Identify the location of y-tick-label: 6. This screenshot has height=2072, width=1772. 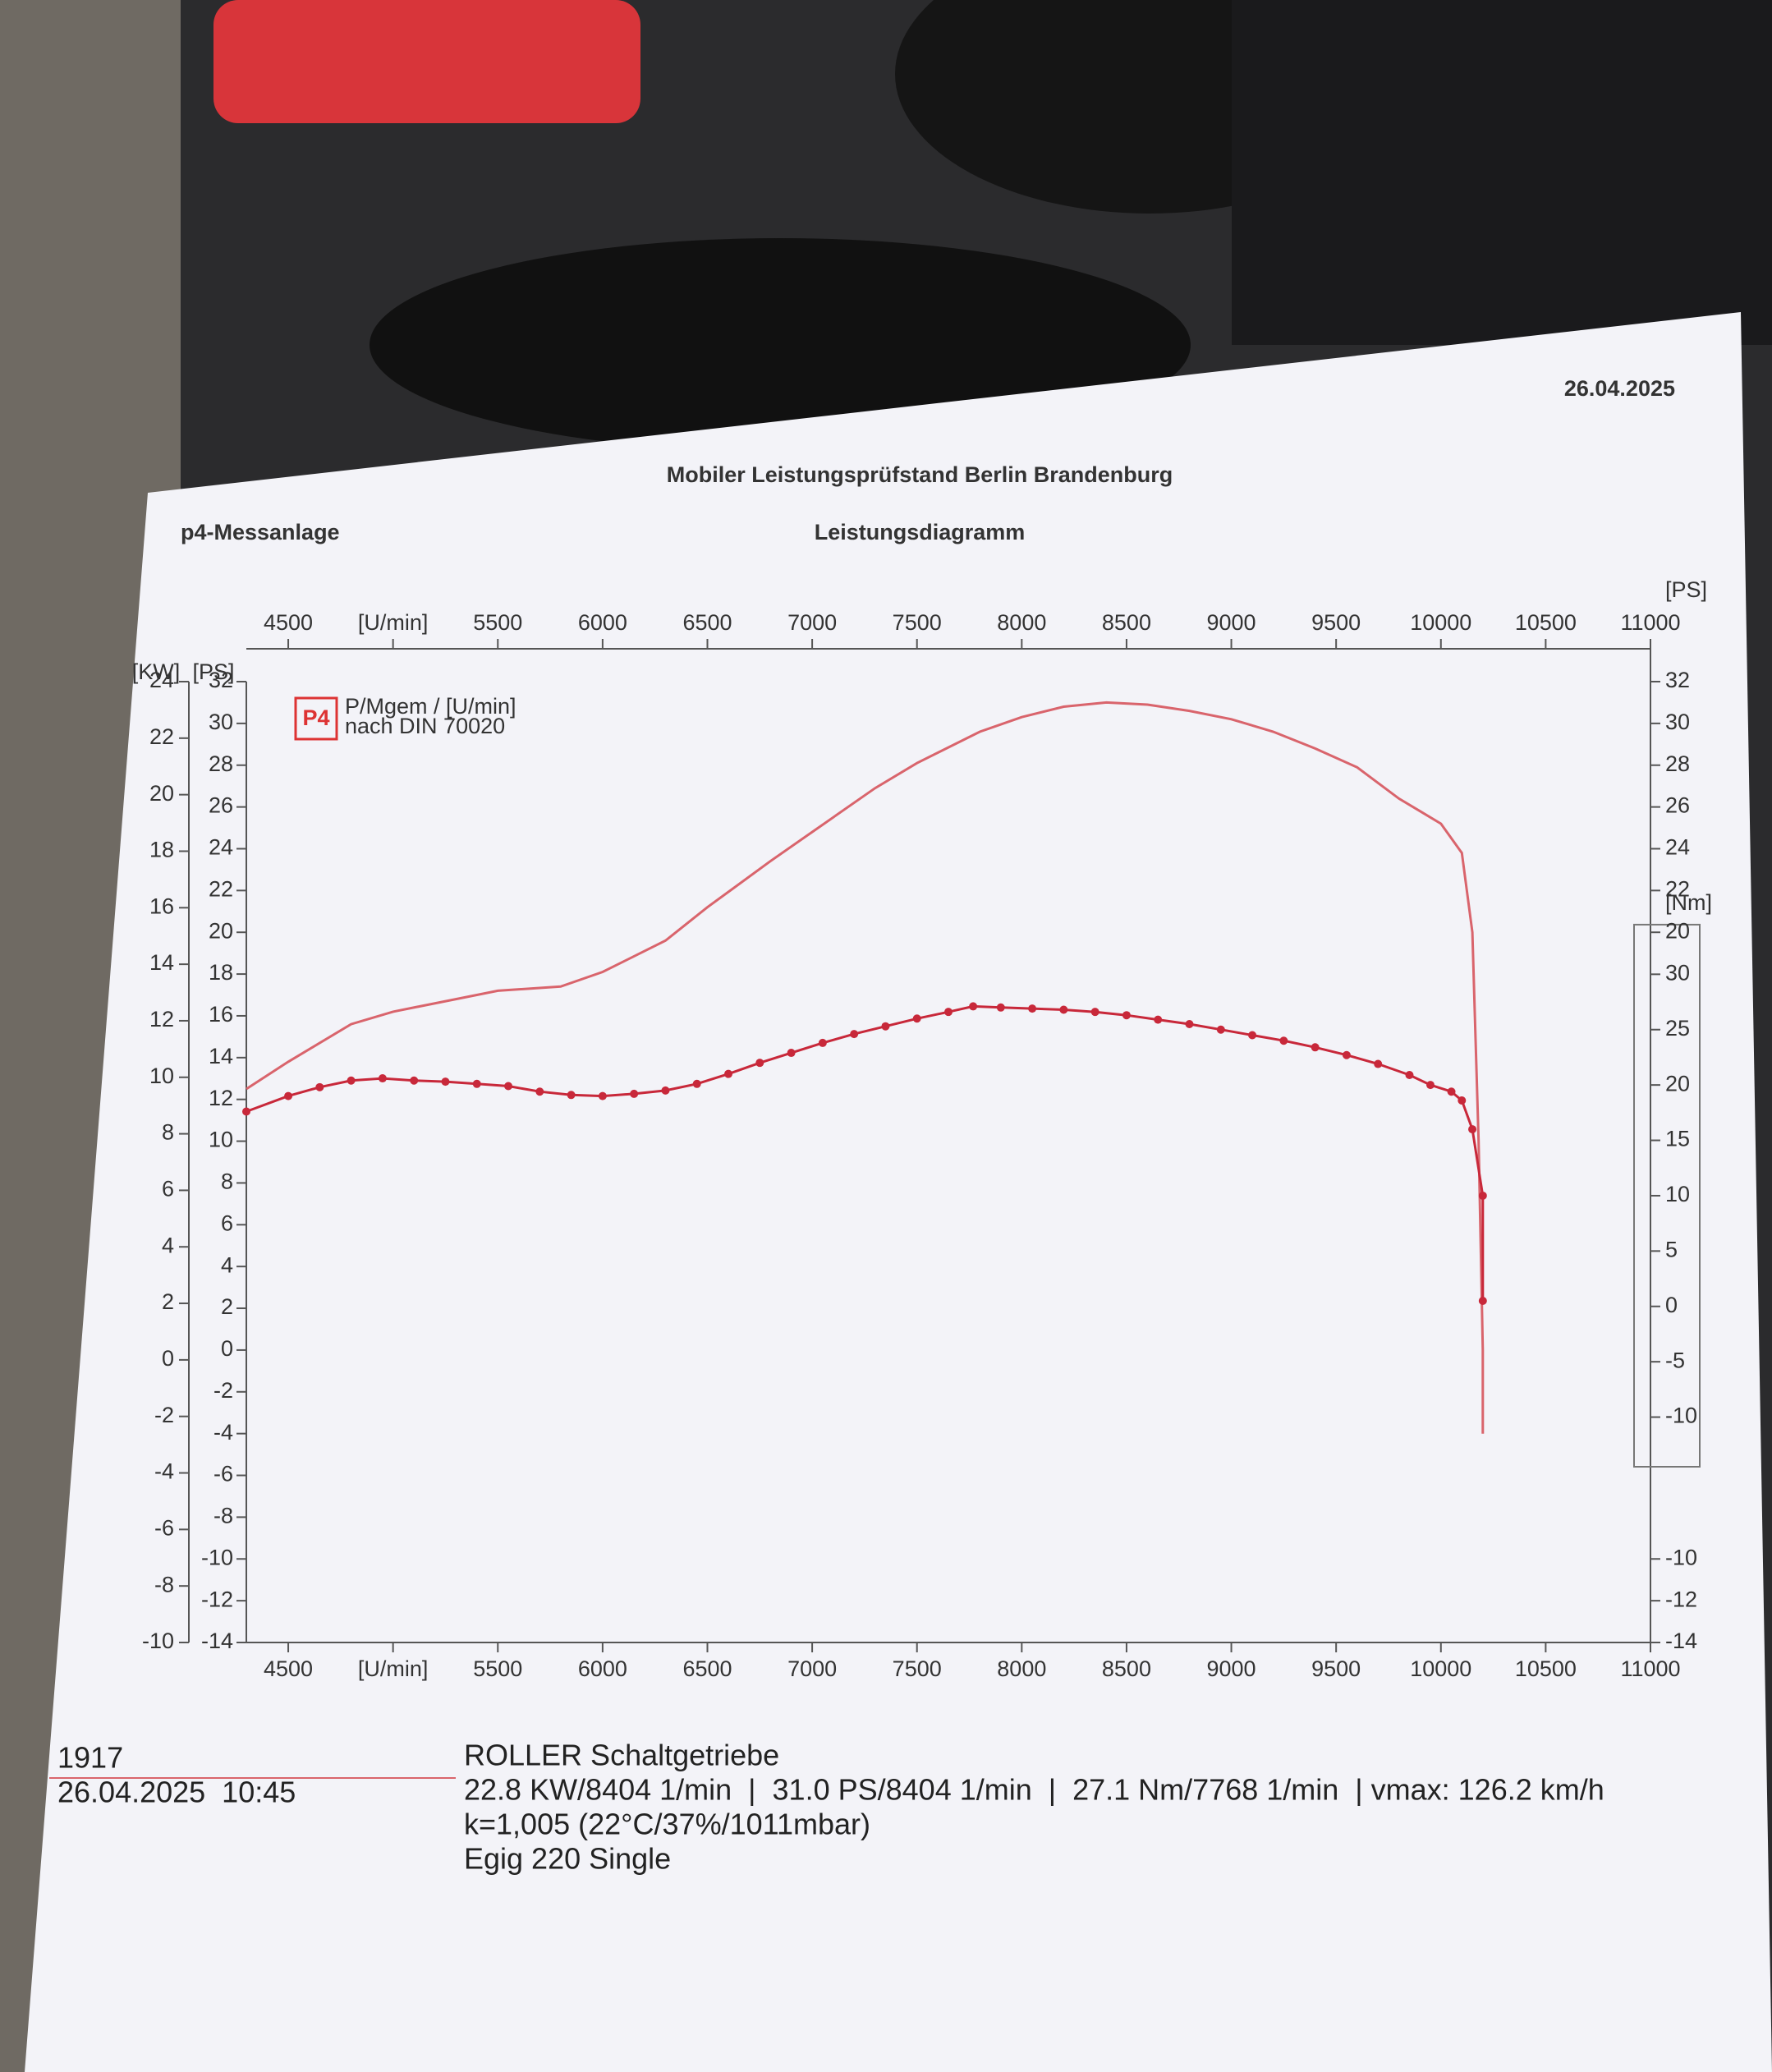
(227, 1223).